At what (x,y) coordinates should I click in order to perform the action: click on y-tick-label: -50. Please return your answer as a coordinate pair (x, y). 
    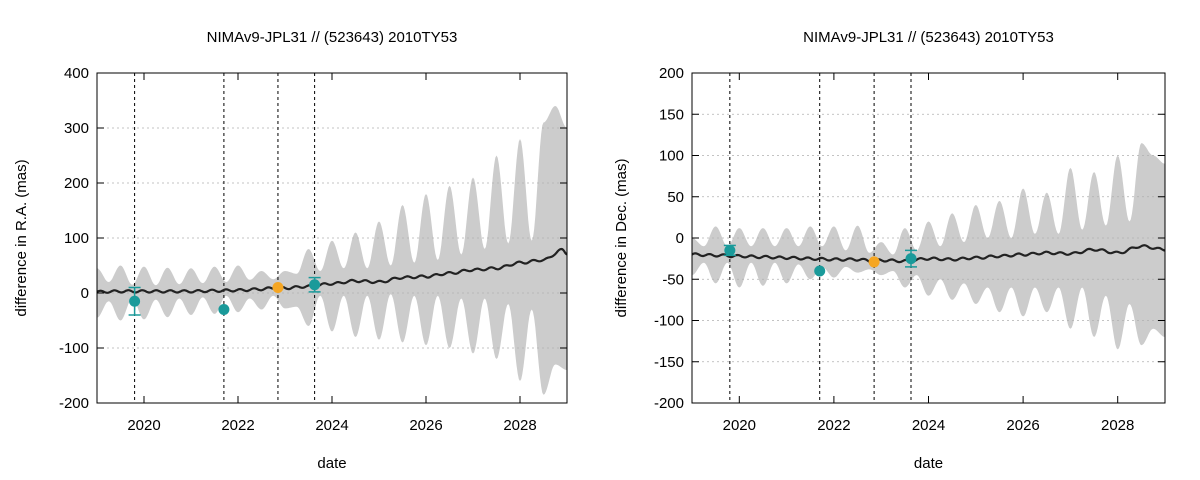
    Looking at the image, I should click on (673, 279).